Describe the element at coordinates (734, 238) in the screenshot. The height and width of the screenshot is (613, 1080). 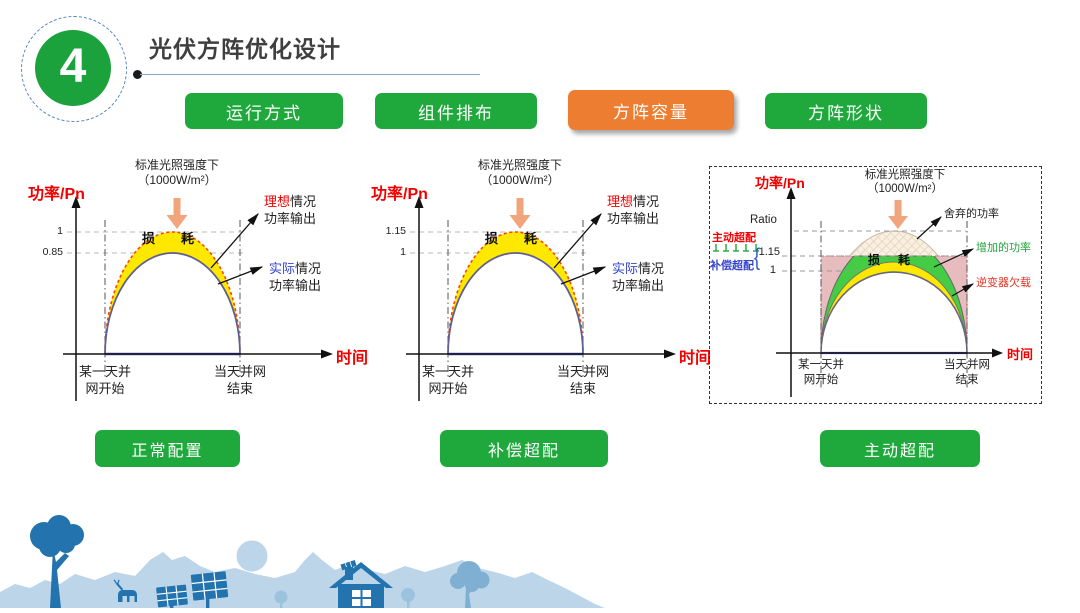
I see `active-overconfig-bracket-label: 主动超配` at that location.